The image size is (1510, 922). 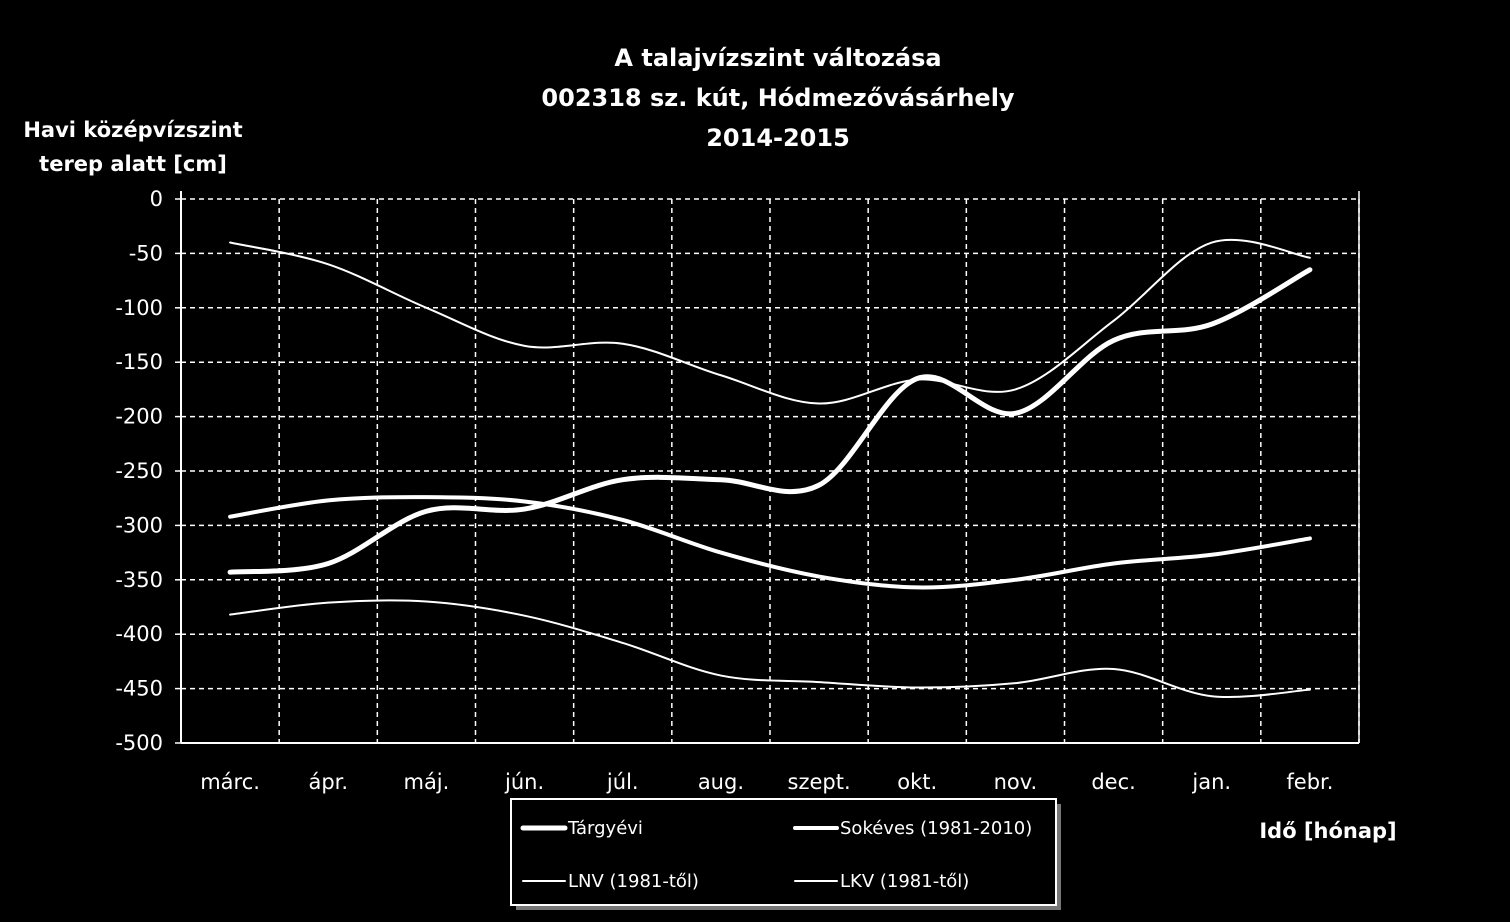 What do you see at coordinates (1309, 782) in the screenshot?
I see `x-tick-label: febr.` at bounding box center [1309, 782].